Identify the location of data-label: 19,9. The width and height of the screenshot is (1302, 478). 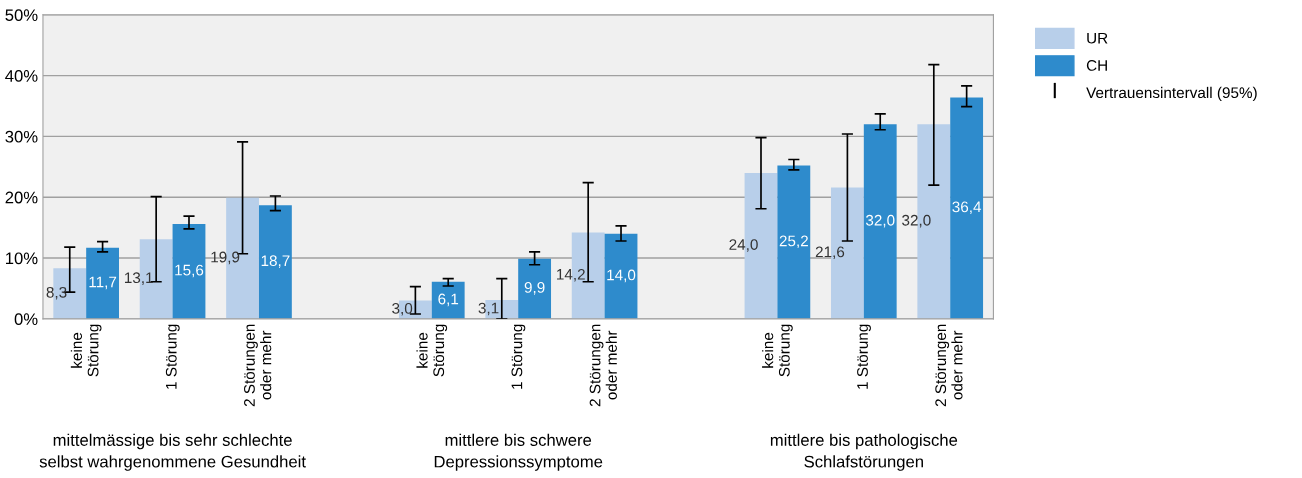
(225, 258).